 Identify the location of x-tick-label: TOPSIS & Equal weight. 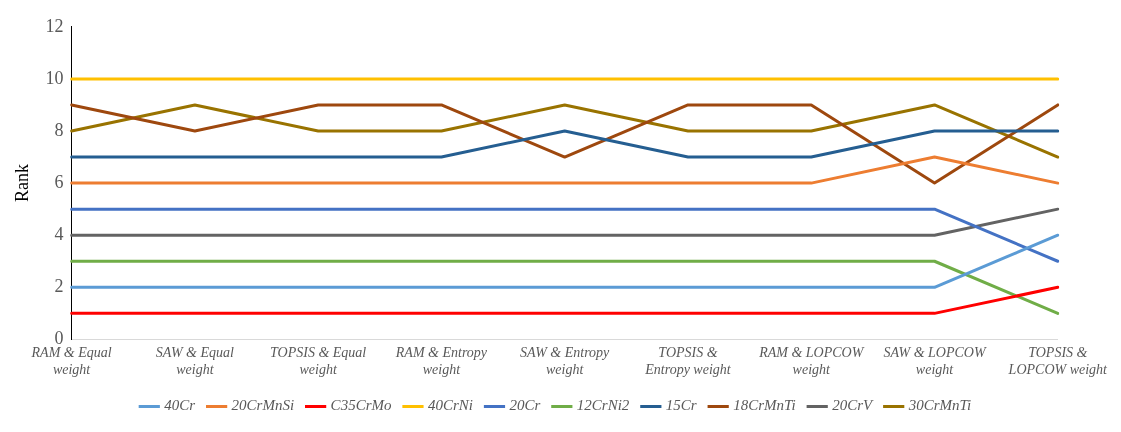
(318, 361).